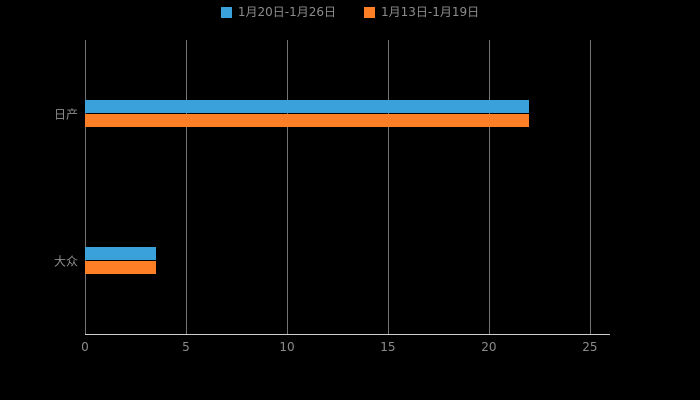 Image resolution: width=700 pixels, height=400 pixels. I want to click on x-axis-tick-label: 20, so click(489, 347).